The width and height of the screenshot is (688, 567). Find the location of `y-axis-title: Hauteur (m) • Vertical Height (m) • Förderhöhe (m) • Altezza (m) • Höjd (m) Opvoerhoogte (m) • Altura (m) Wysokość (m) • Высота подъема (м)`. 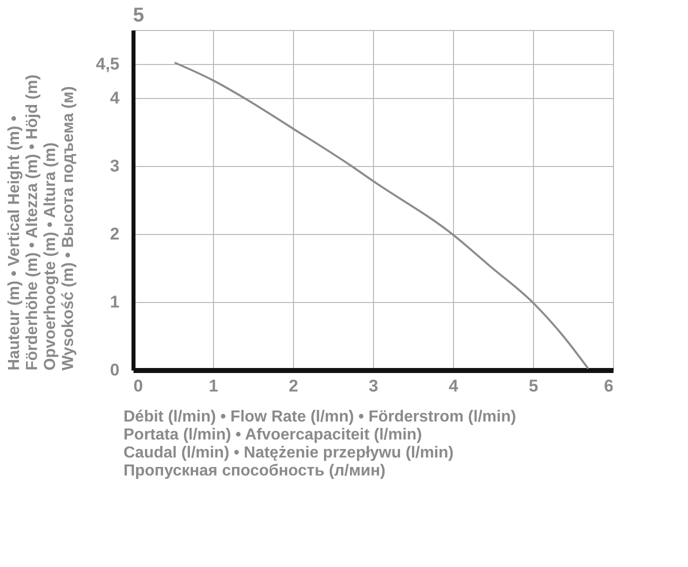

y-axis-title: Hauteur (m) • Vertical Height (m) • Förderhöhe (m) • Altezza (m) • Höjd (m) Opvoerhoogte (m) • Altura (m) Wysokość (m) • Высота подъема (м) is located at coordinates (41, 222).